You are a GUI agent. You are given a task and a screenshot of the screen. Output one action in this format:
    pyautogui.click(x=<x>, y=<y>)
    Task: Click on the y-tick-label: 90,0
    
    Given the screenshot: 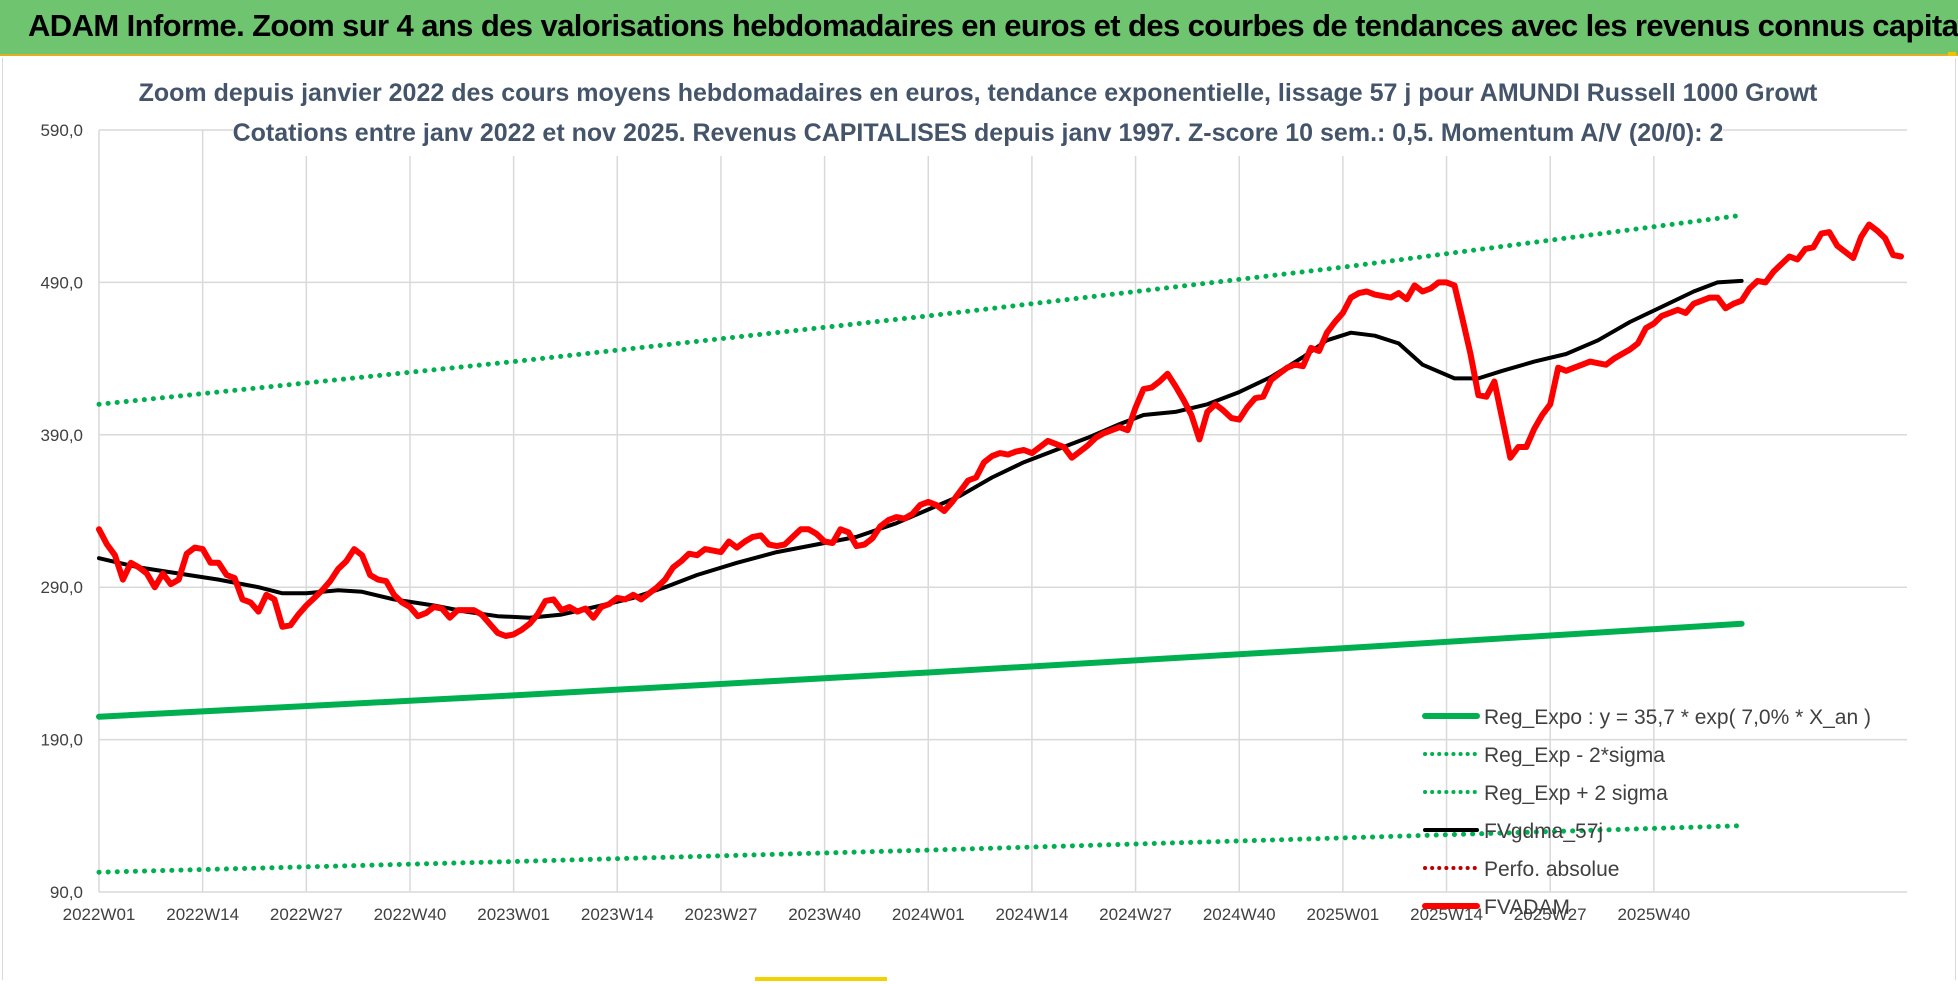 What is the action you would take?
    pyautogui.click(x=66, y=892)
    